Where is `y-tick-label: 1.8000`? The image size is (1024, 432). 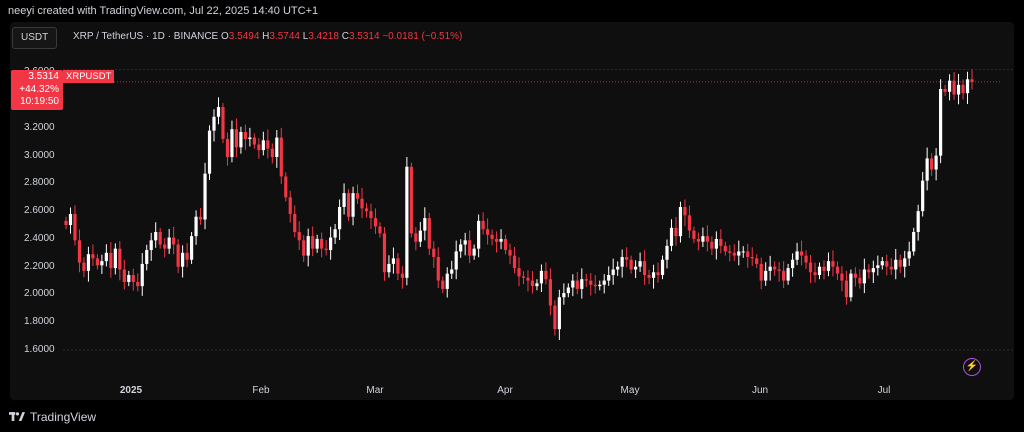 y-tick-label: 1.8000 is located at coordinates (39, 322).